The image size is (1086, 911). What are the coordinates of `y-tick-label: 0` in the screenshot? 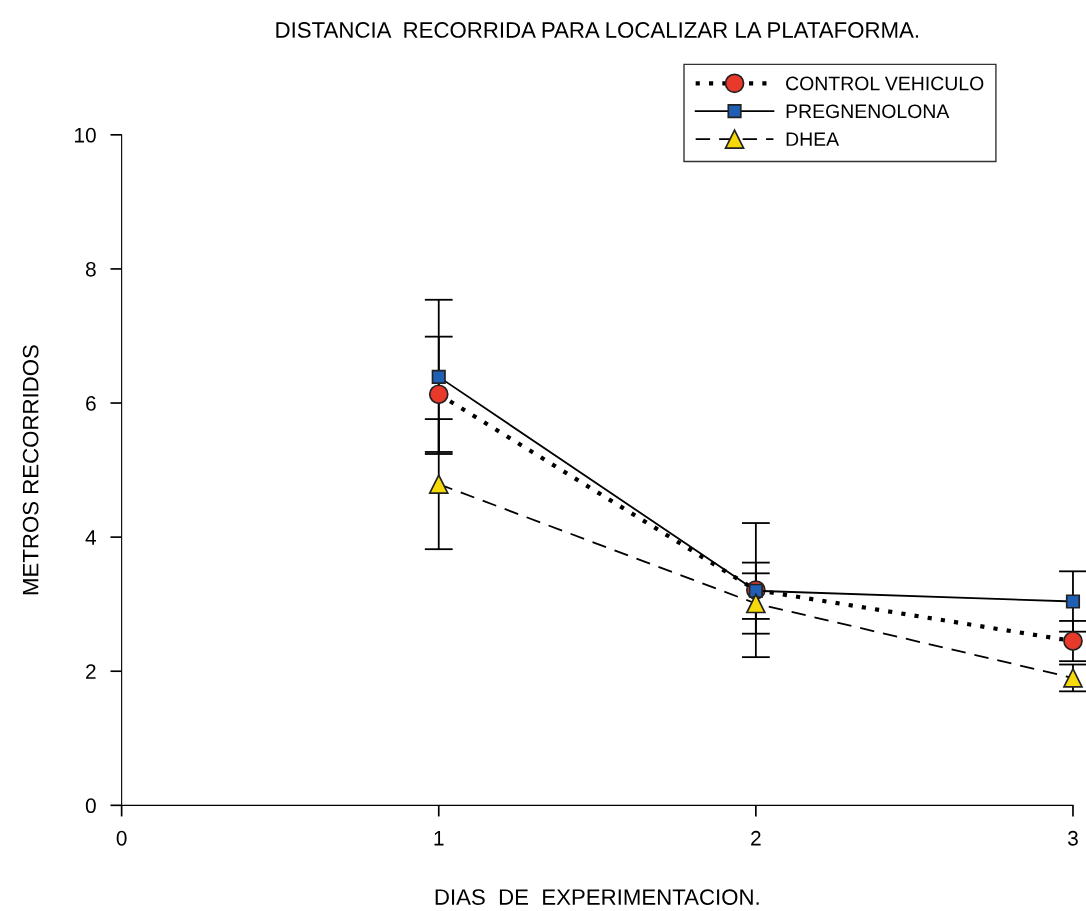 It's located at (90, 806).